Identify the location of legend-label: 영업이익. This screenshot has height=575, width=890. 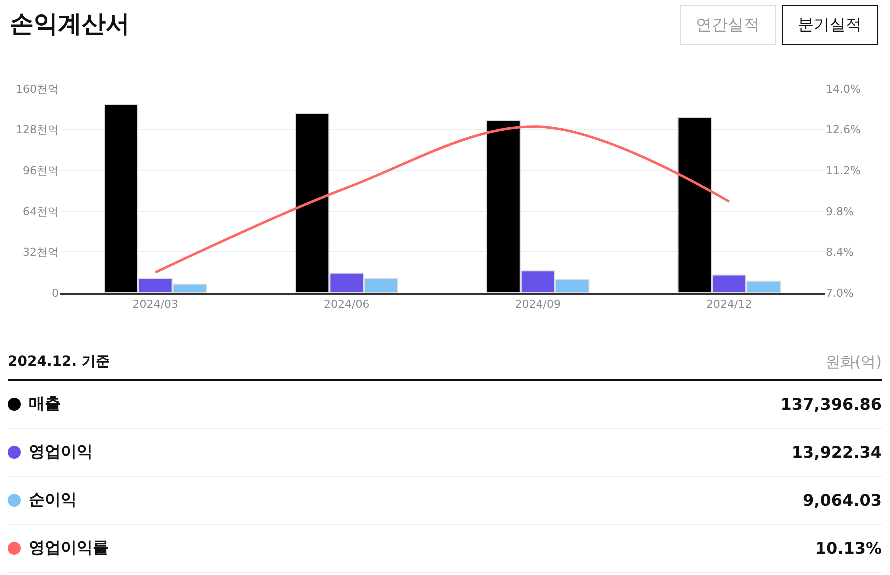
(60, 452).